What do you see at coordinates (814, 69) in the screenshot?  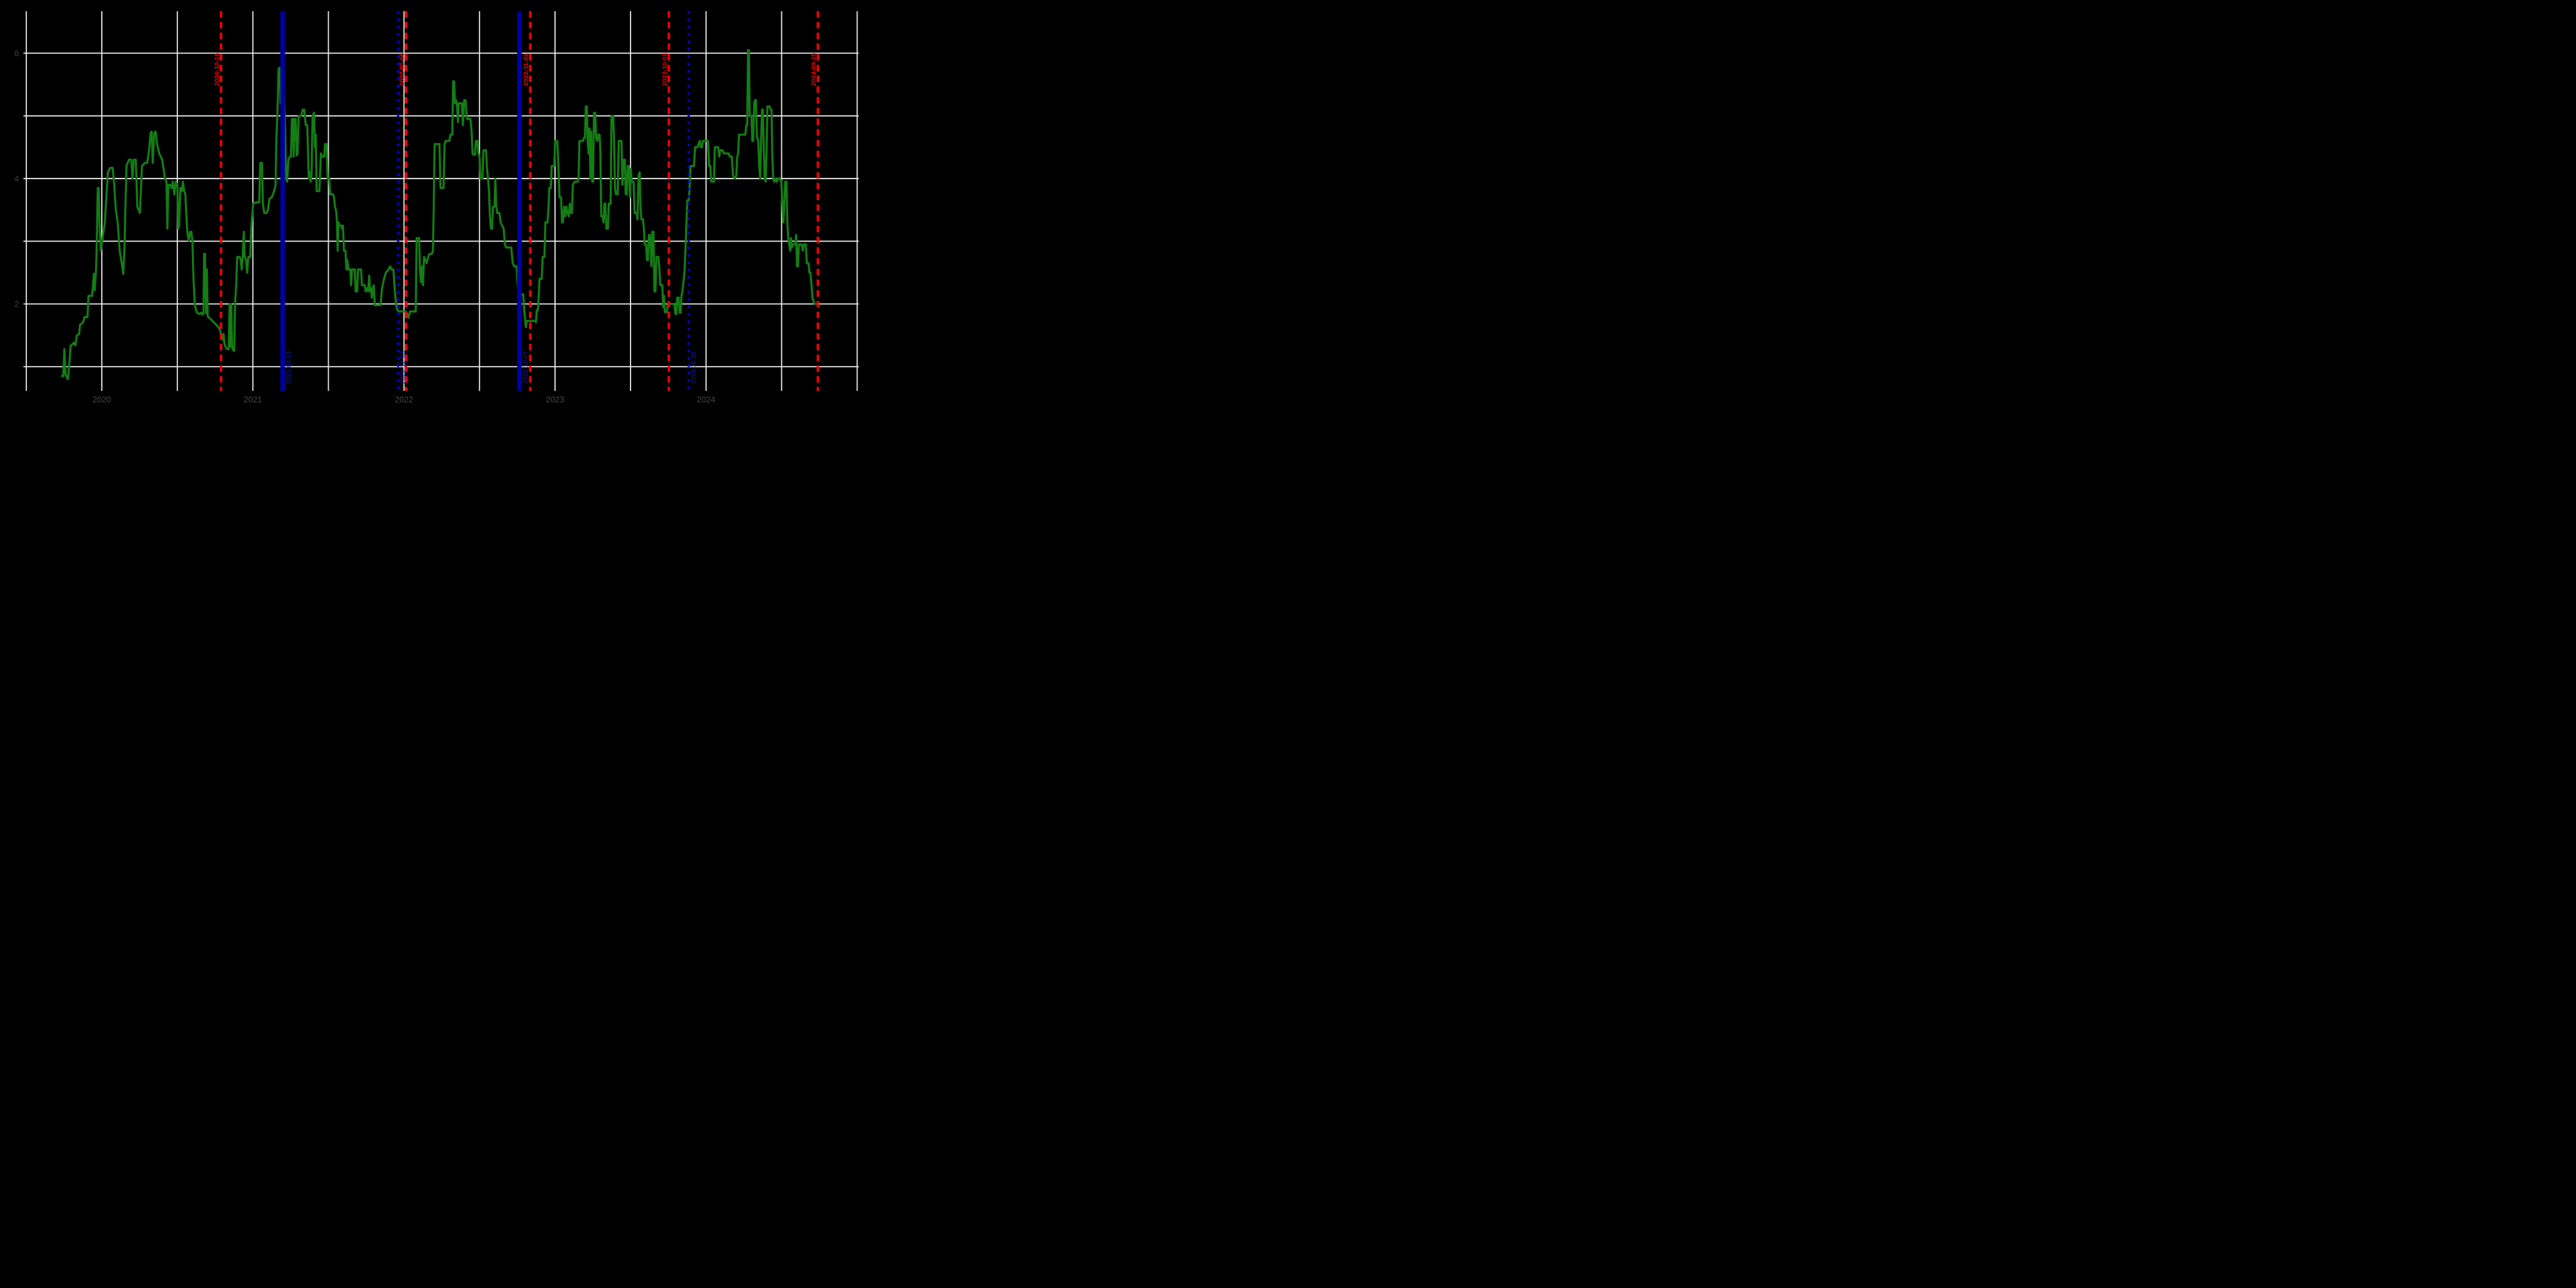 I see `event-label-2024-09-28: 2024-09-28` at bounding box center [814, 69].